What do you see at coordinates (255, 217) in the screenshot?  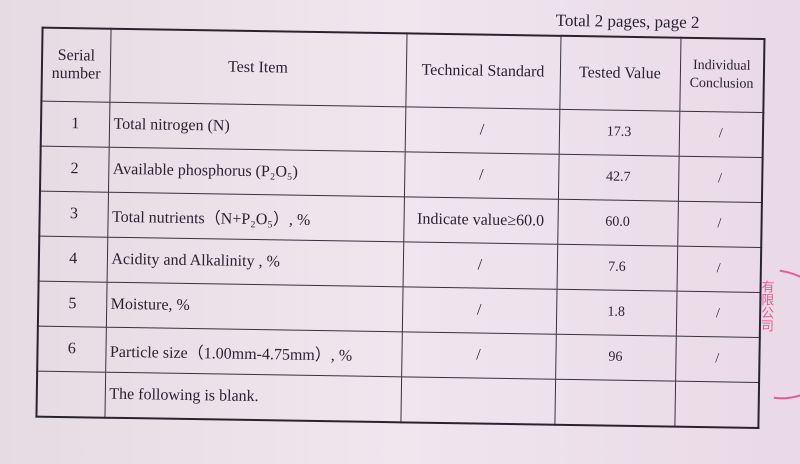 I see `test-item-cell: Total nutrients（N+P₂O₅）, %` at bounding box center [255, 217].